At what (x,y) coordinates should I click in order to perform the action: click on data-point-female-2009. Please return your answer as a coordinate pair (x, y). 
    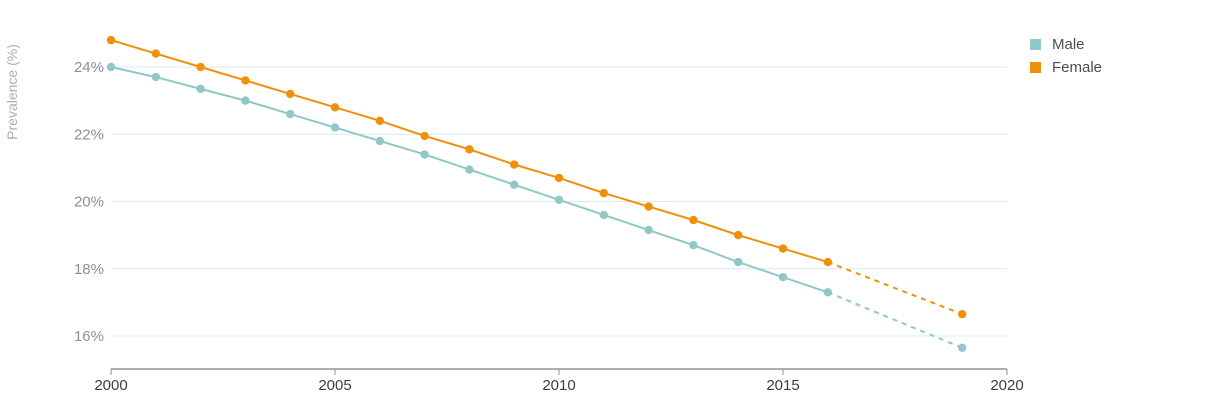
    Looking at the image, I should click on (514, 164).